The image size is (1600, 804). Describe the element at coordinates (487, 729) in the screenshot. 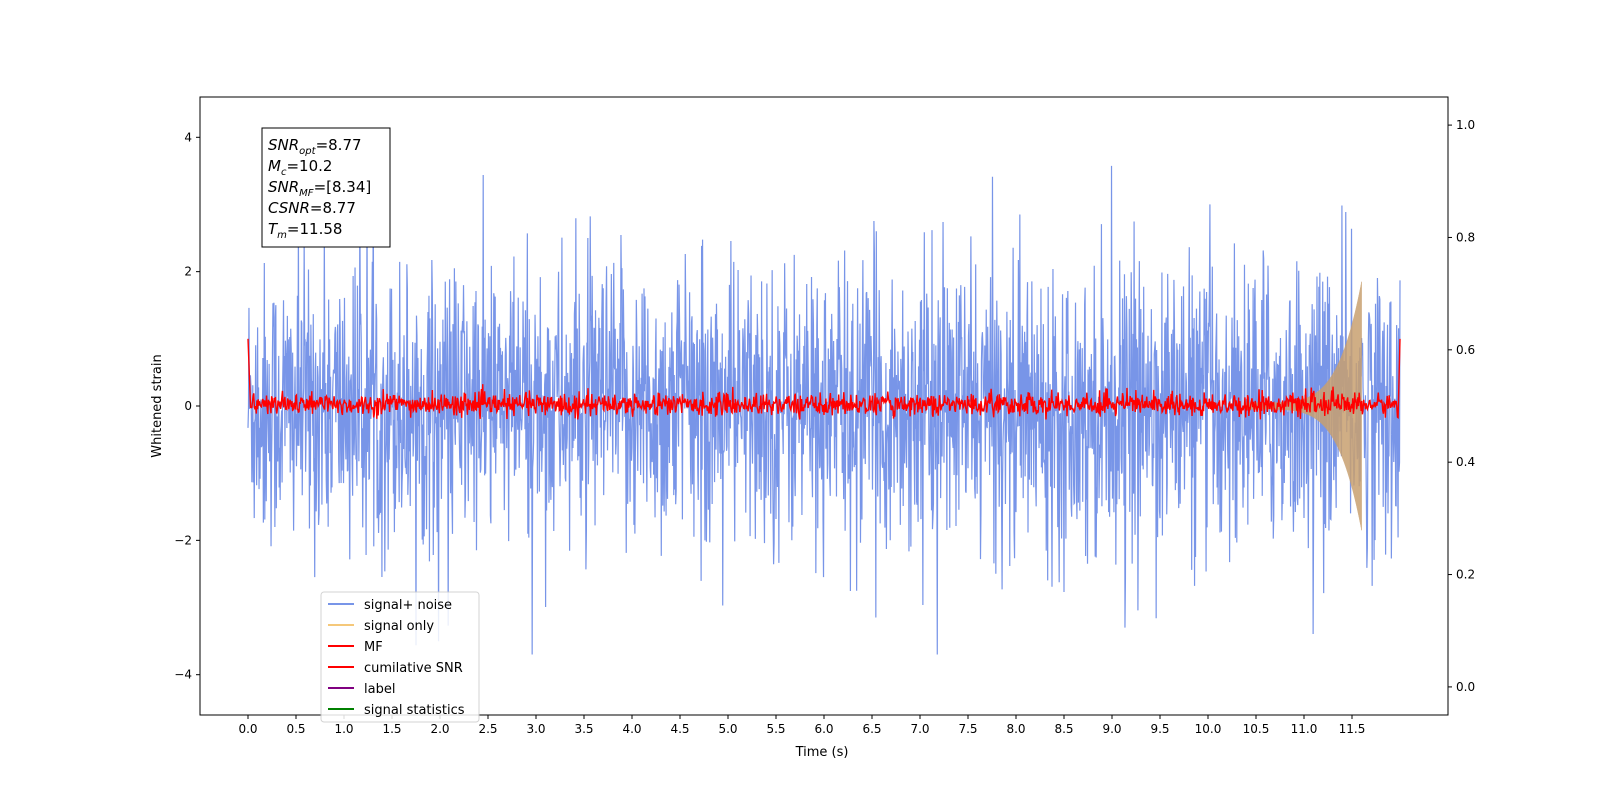

I see `x-tick-label: 2.5` at that location.